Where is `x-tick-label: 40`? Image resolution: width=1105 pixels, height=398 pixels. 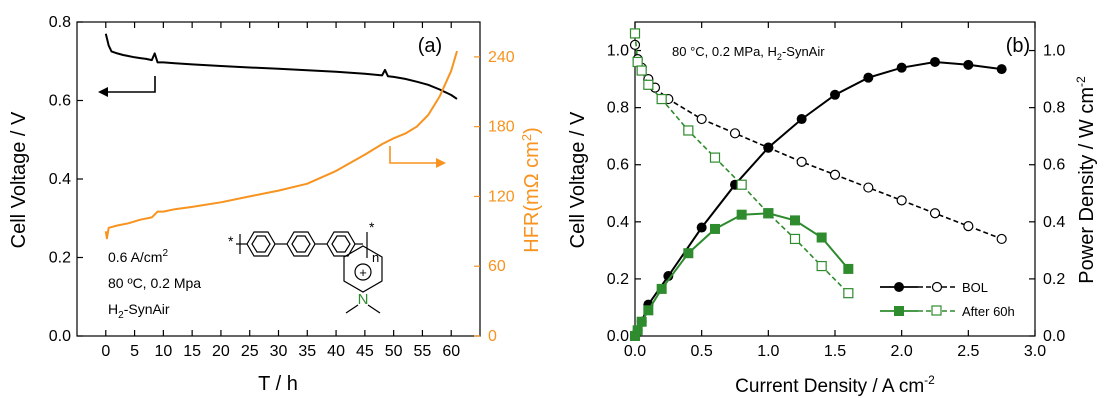
x-tick-label: 40 is located at coordinates (336, 351).